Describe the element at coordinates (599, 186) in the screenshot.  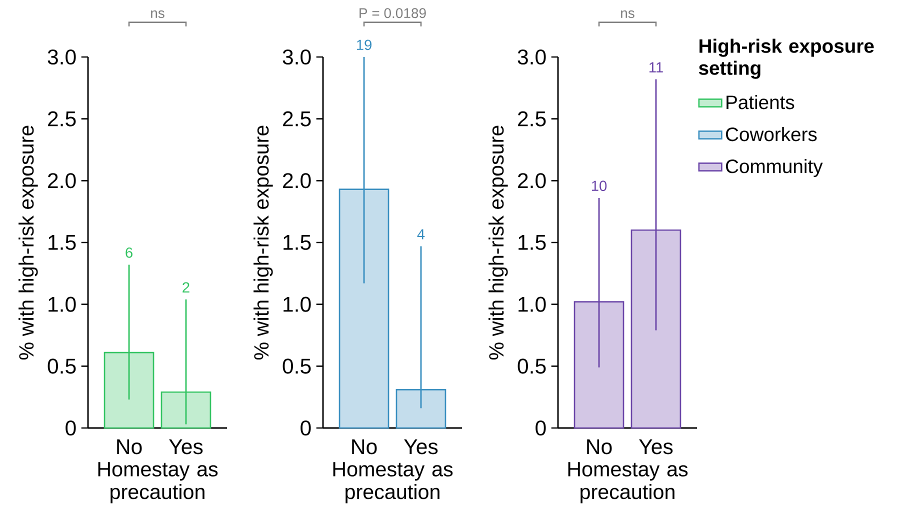
I see `annotation: 10` at that location.